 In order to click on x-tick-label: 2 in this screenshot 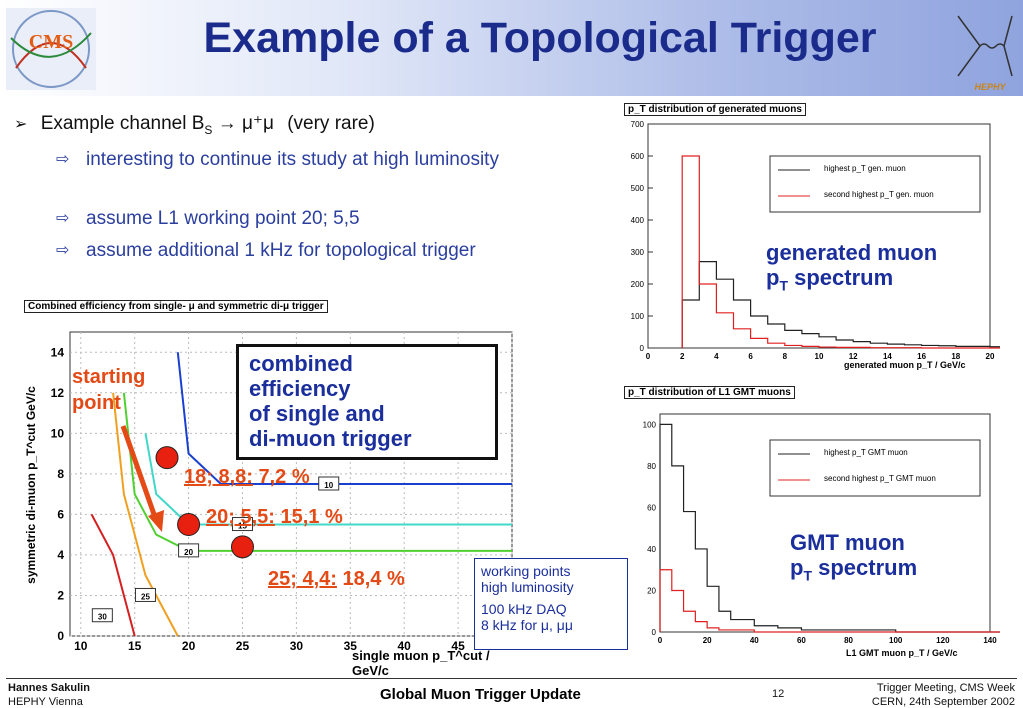, I will do `click(682, 356)`.